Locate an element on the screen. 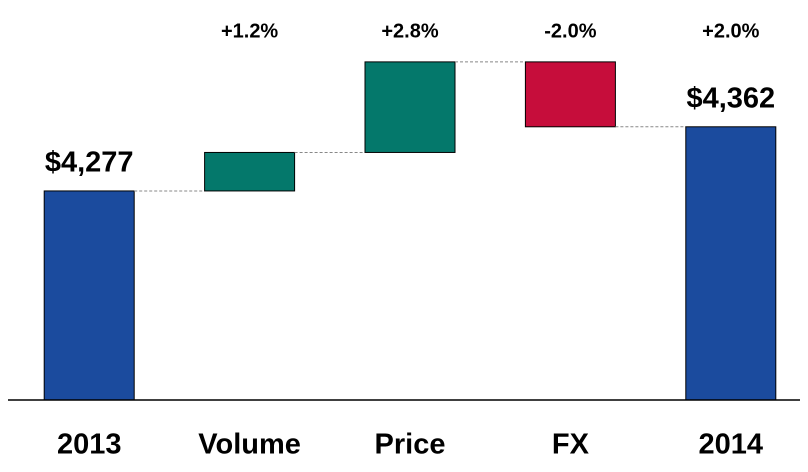  change-label: +2.8% is located at coordinates (409, 31).